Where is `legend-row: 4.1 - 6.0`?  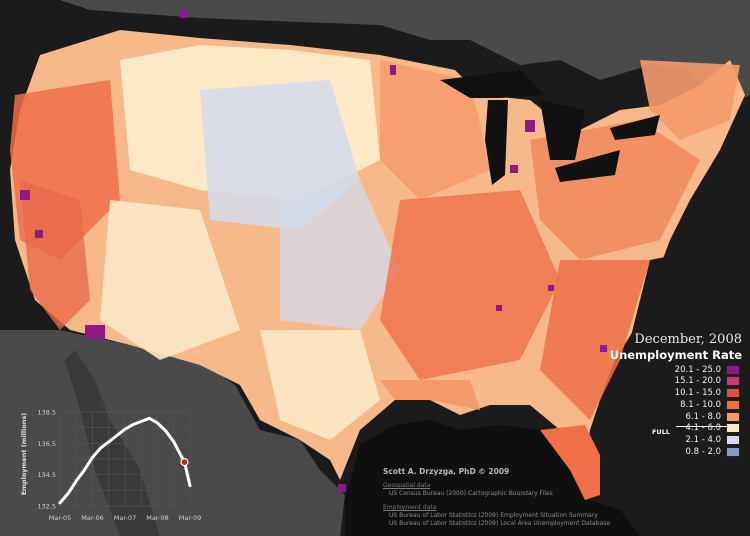
legend-row: 4.1 - 6.0 is located at coordinates (690, 428).